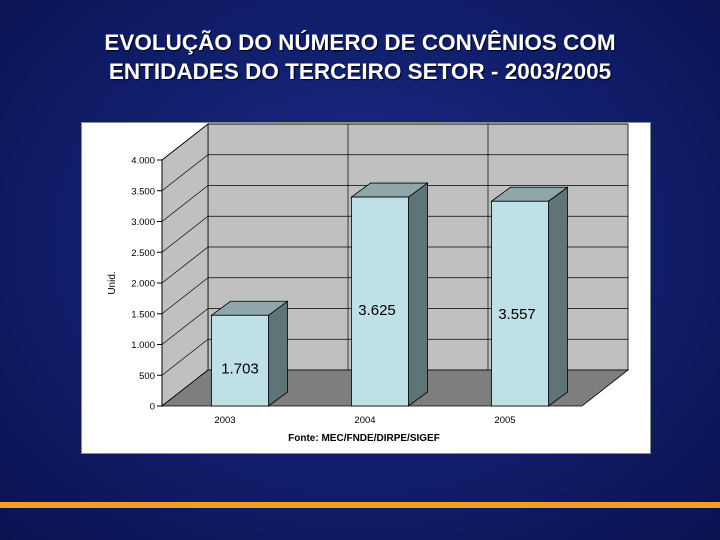 This screenshot has width=720, height=540. Describe the element at coordinates (360, 505) in the screenshot. I see `bottom-accent-bar` at that location.